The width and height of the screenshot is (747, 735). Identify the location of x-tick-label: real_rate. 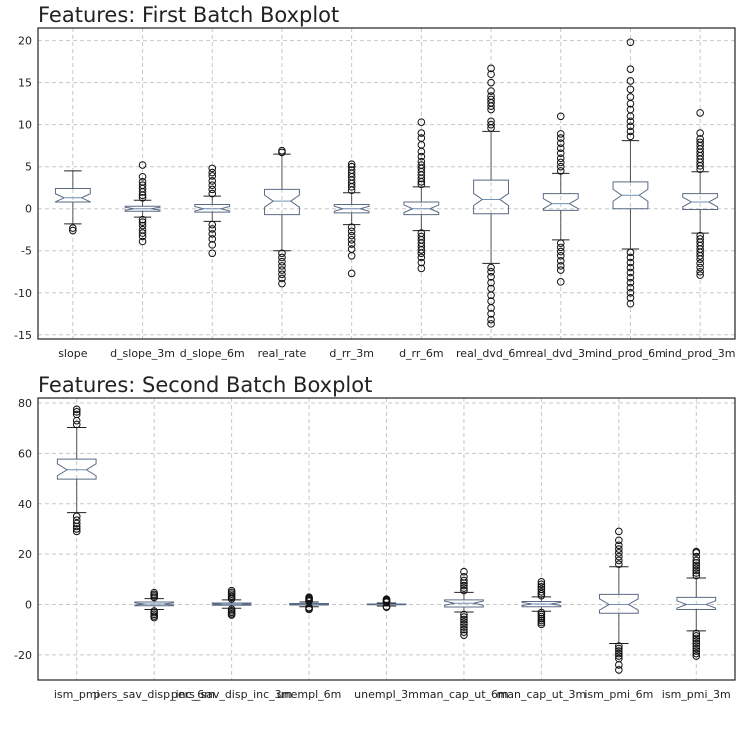
(282, 353).